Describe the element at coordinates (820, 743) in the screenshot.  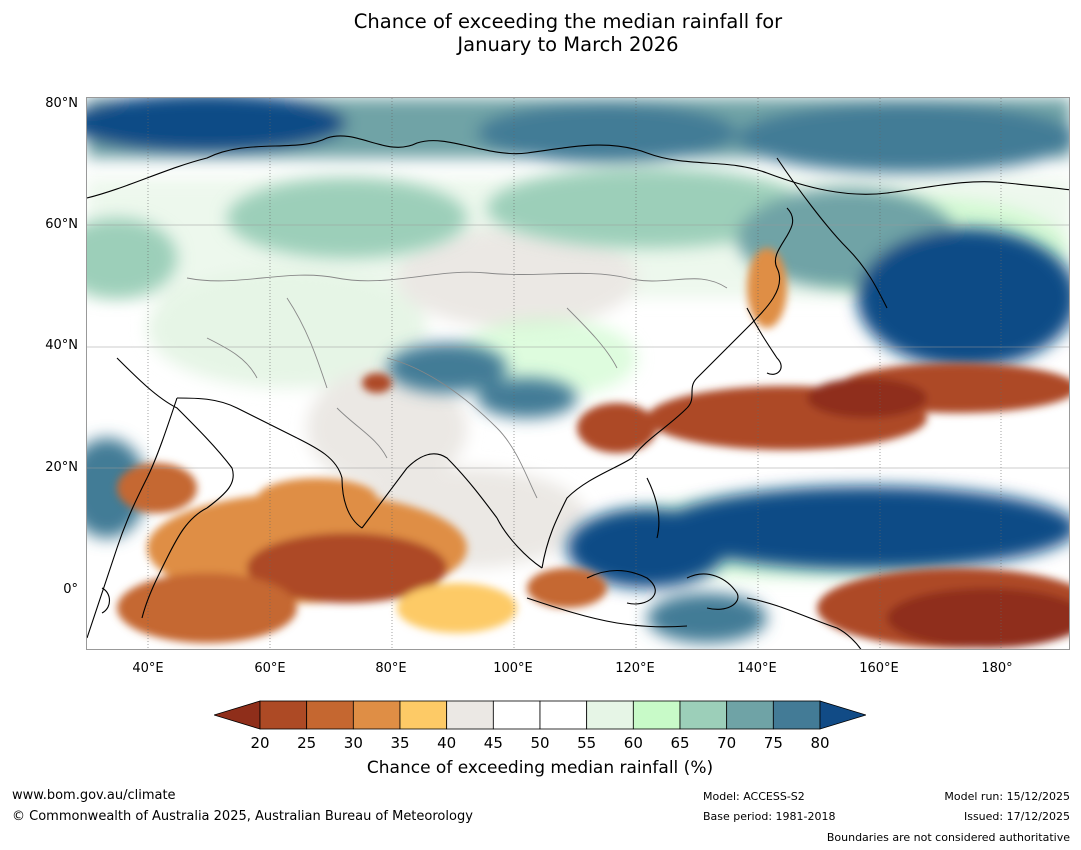
I see `colorbar-tick-label: 80` at that location.